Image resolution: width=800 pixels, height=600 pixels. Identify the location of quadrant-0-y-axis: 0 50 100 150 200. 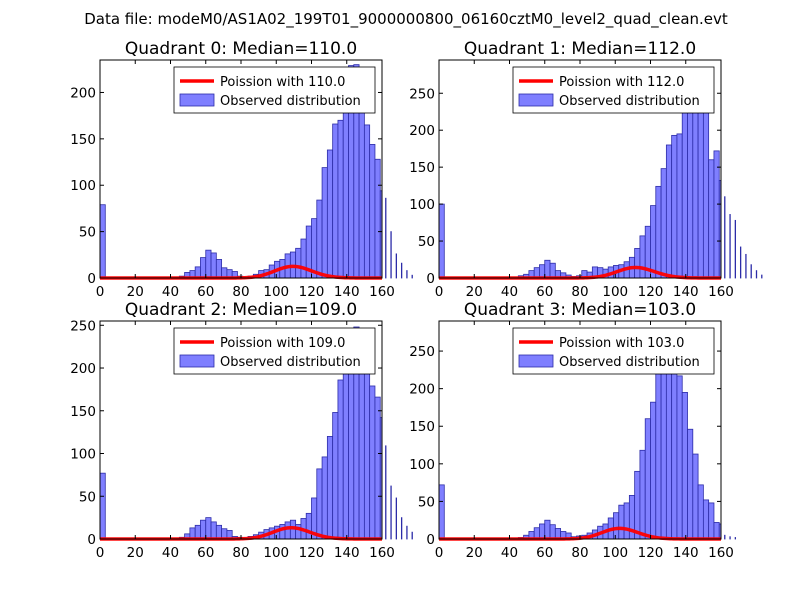
(226, 186).